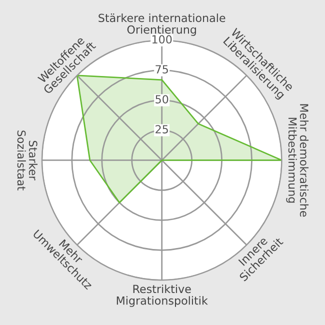  Describe the element at coordinates (162, 99) in the screenshot. I see `y-tick-label: 50` at that location.